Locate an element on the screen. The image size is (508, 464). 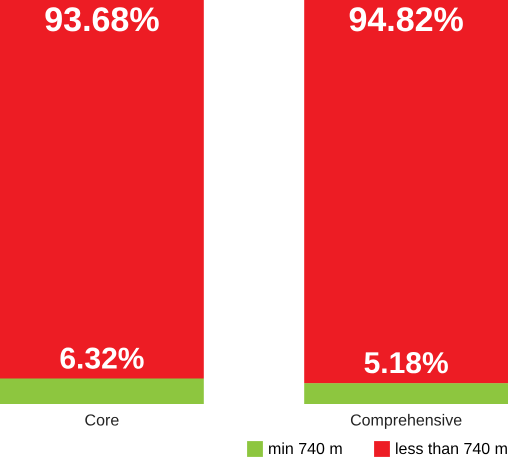
data-label: 94.82% is located at coordinates (406, 20).